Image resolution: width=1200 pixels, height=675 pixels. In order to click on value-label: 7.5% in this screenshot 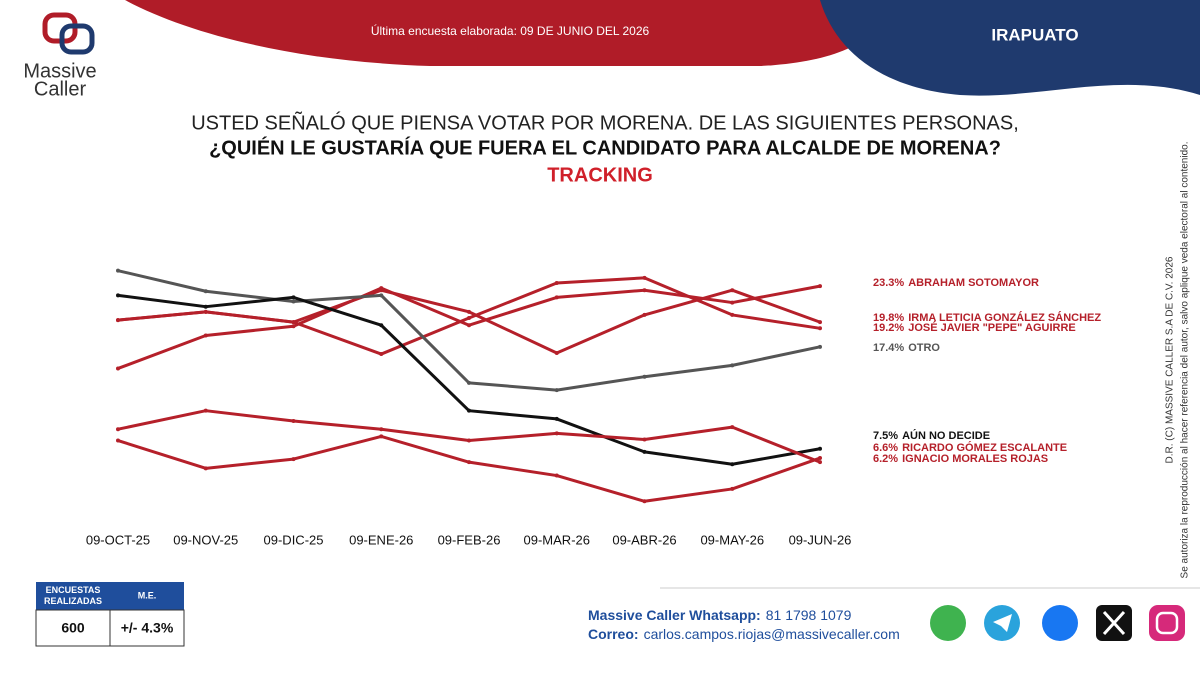, I will do `click(885, 436)`.